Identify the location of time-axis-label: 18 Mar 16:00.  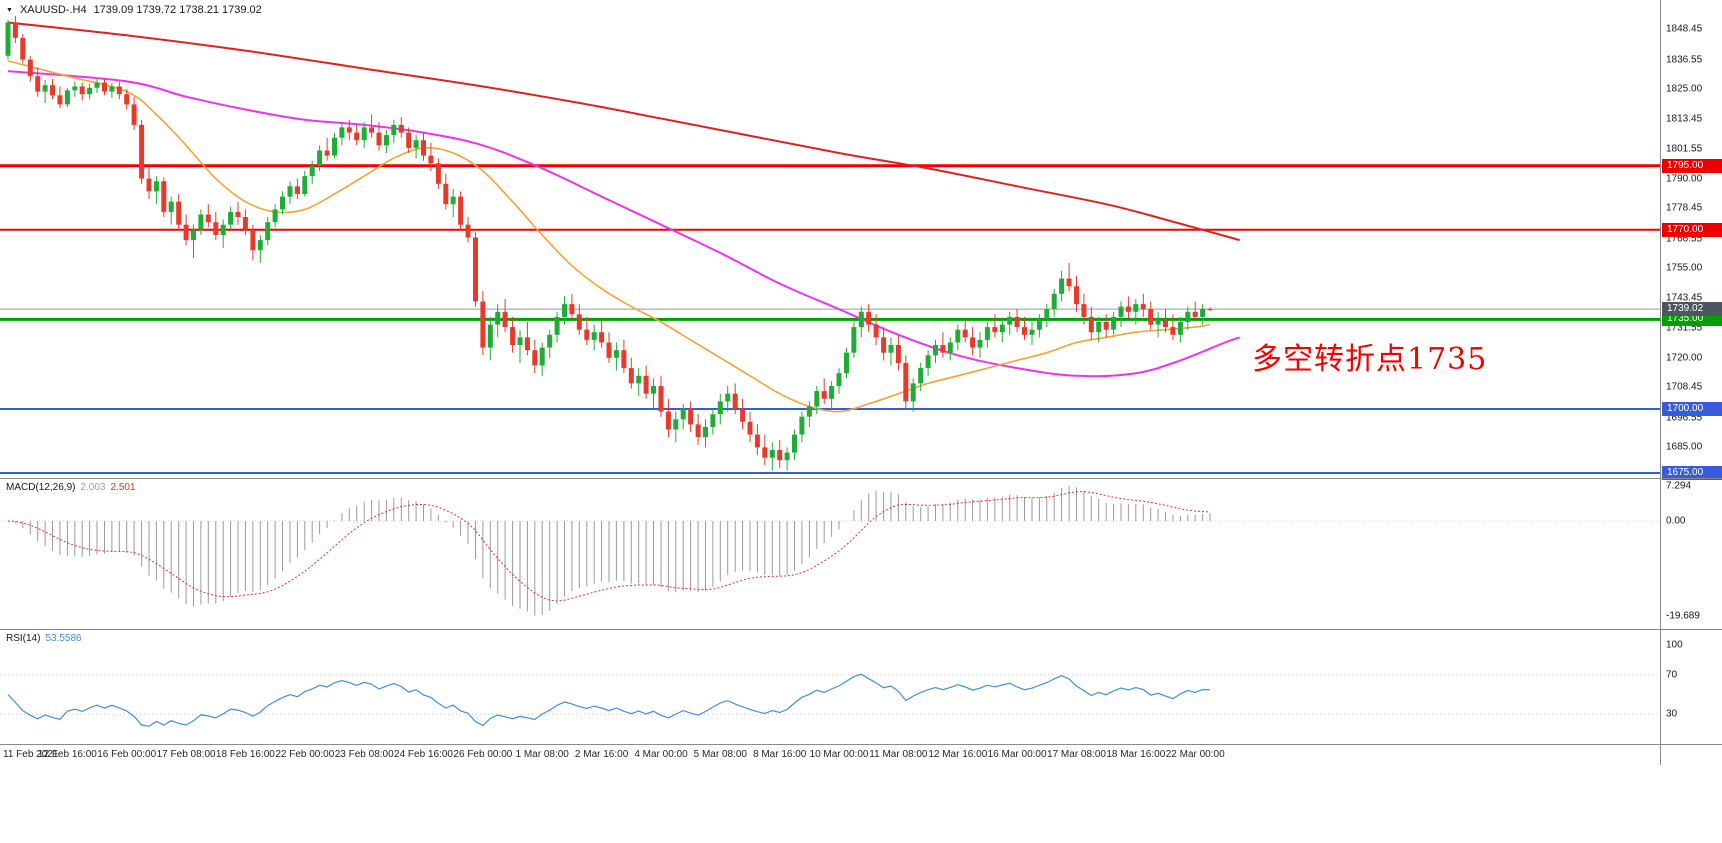
(1136, 754).